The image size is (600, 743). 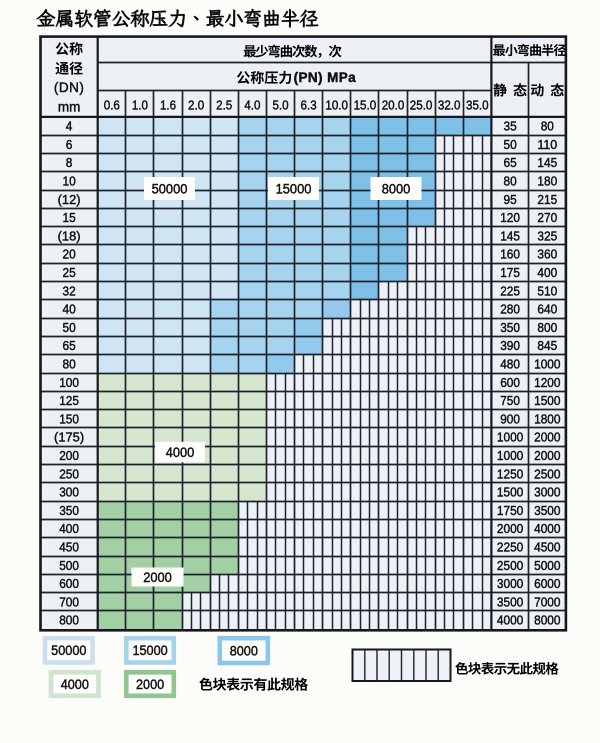 What do you see at coordinates (69, 217) in the screenshot?
I see `svg-text: 15` at bounding box center [69, 217].